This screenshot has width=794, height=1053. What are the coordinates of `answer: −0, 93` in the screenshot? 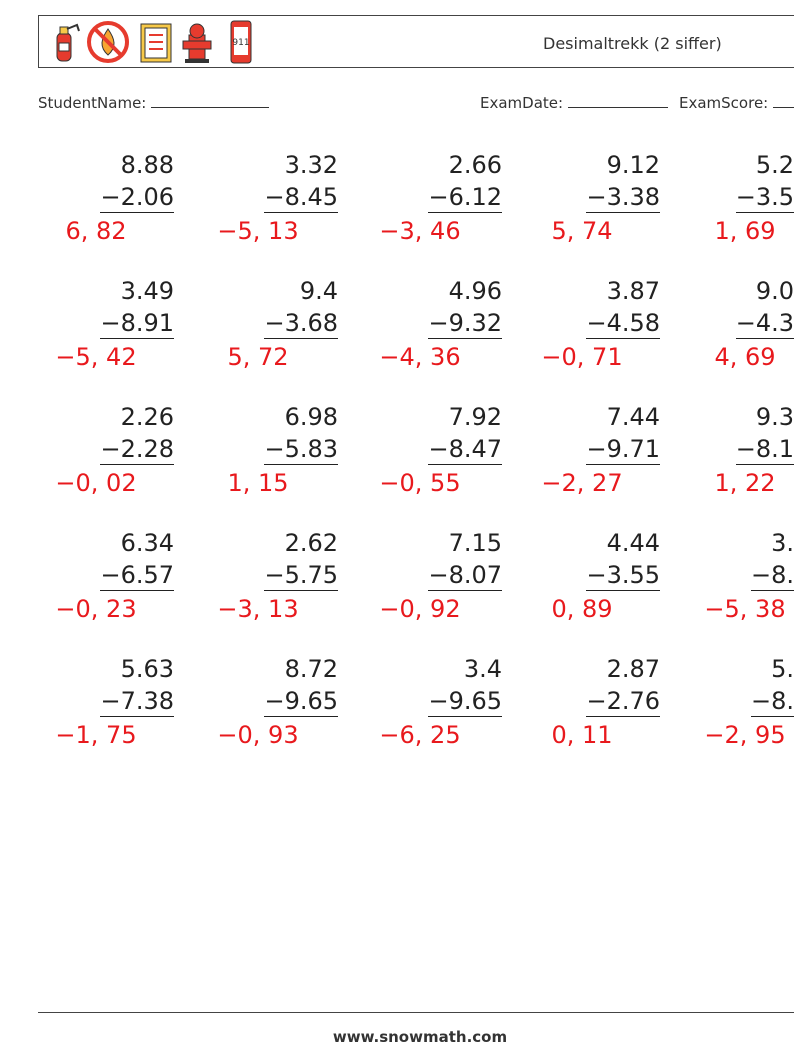 It's located at (258, 735).